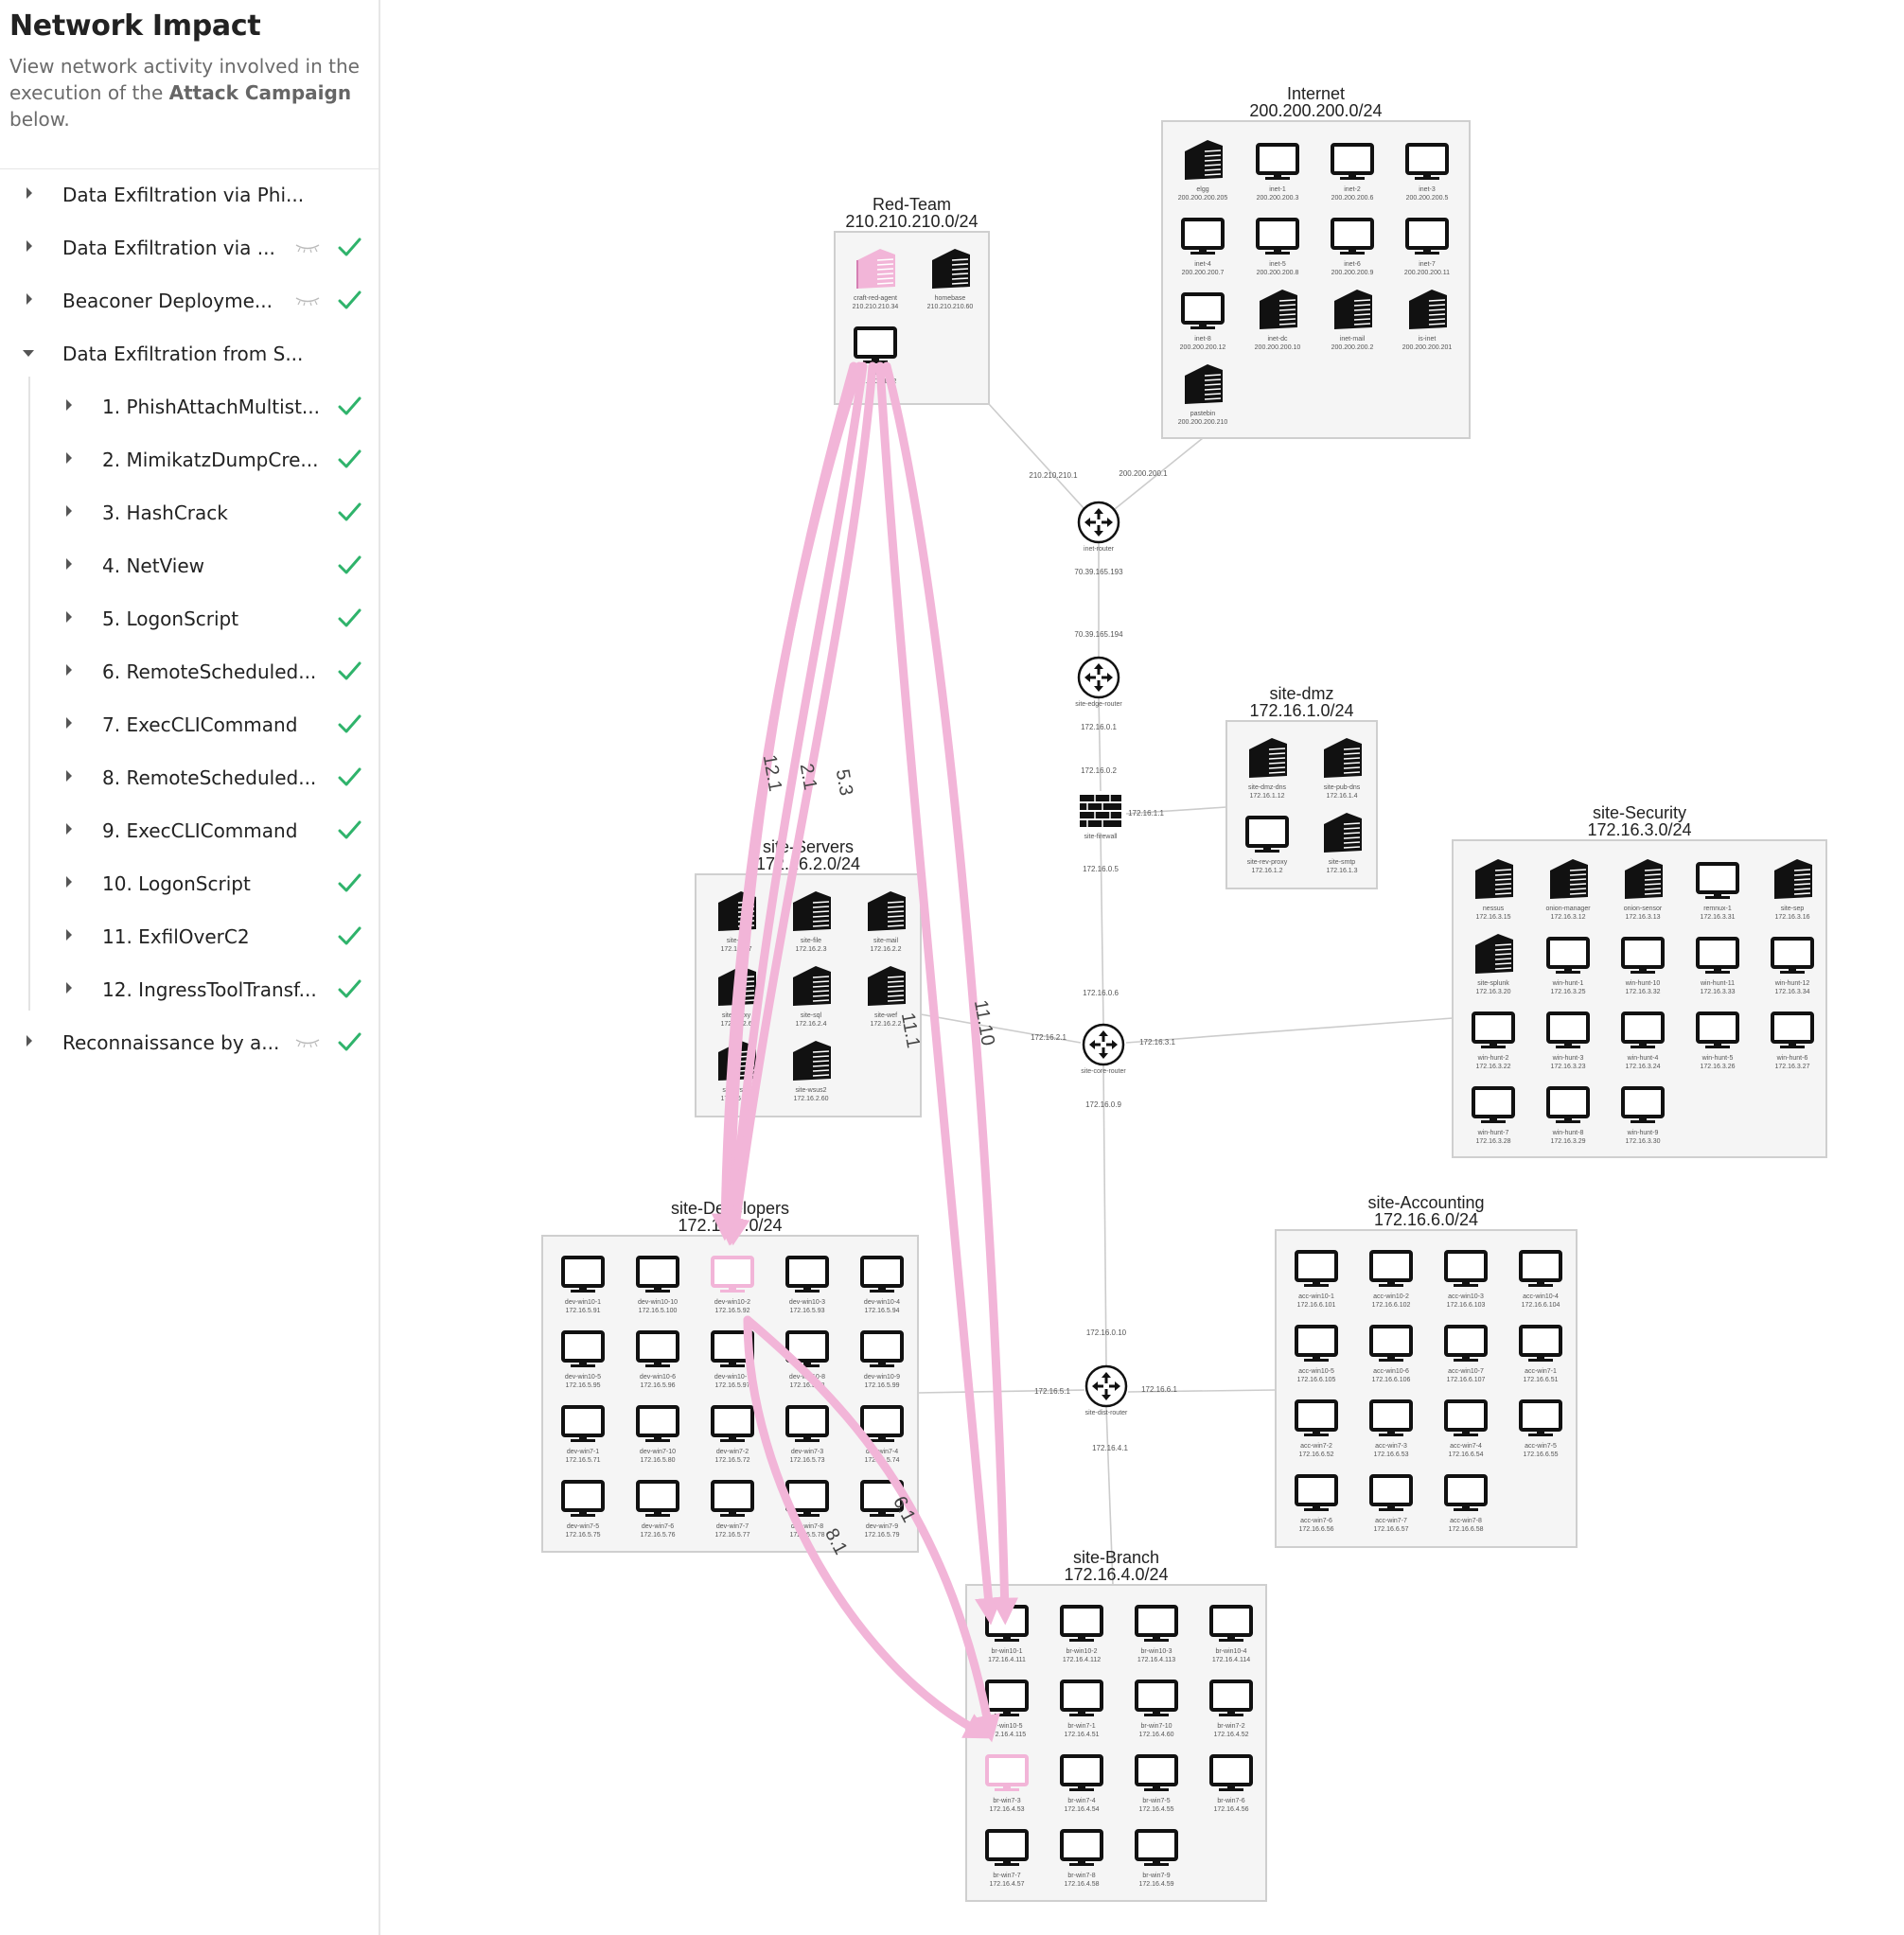 The width and height of the screenshot is (1904, 1935). What do you see at coordinates (812, 997) in the screenshot?
I see `host-site-sql: site-sql 172.16.2.4` at bounding box center [812, 997].